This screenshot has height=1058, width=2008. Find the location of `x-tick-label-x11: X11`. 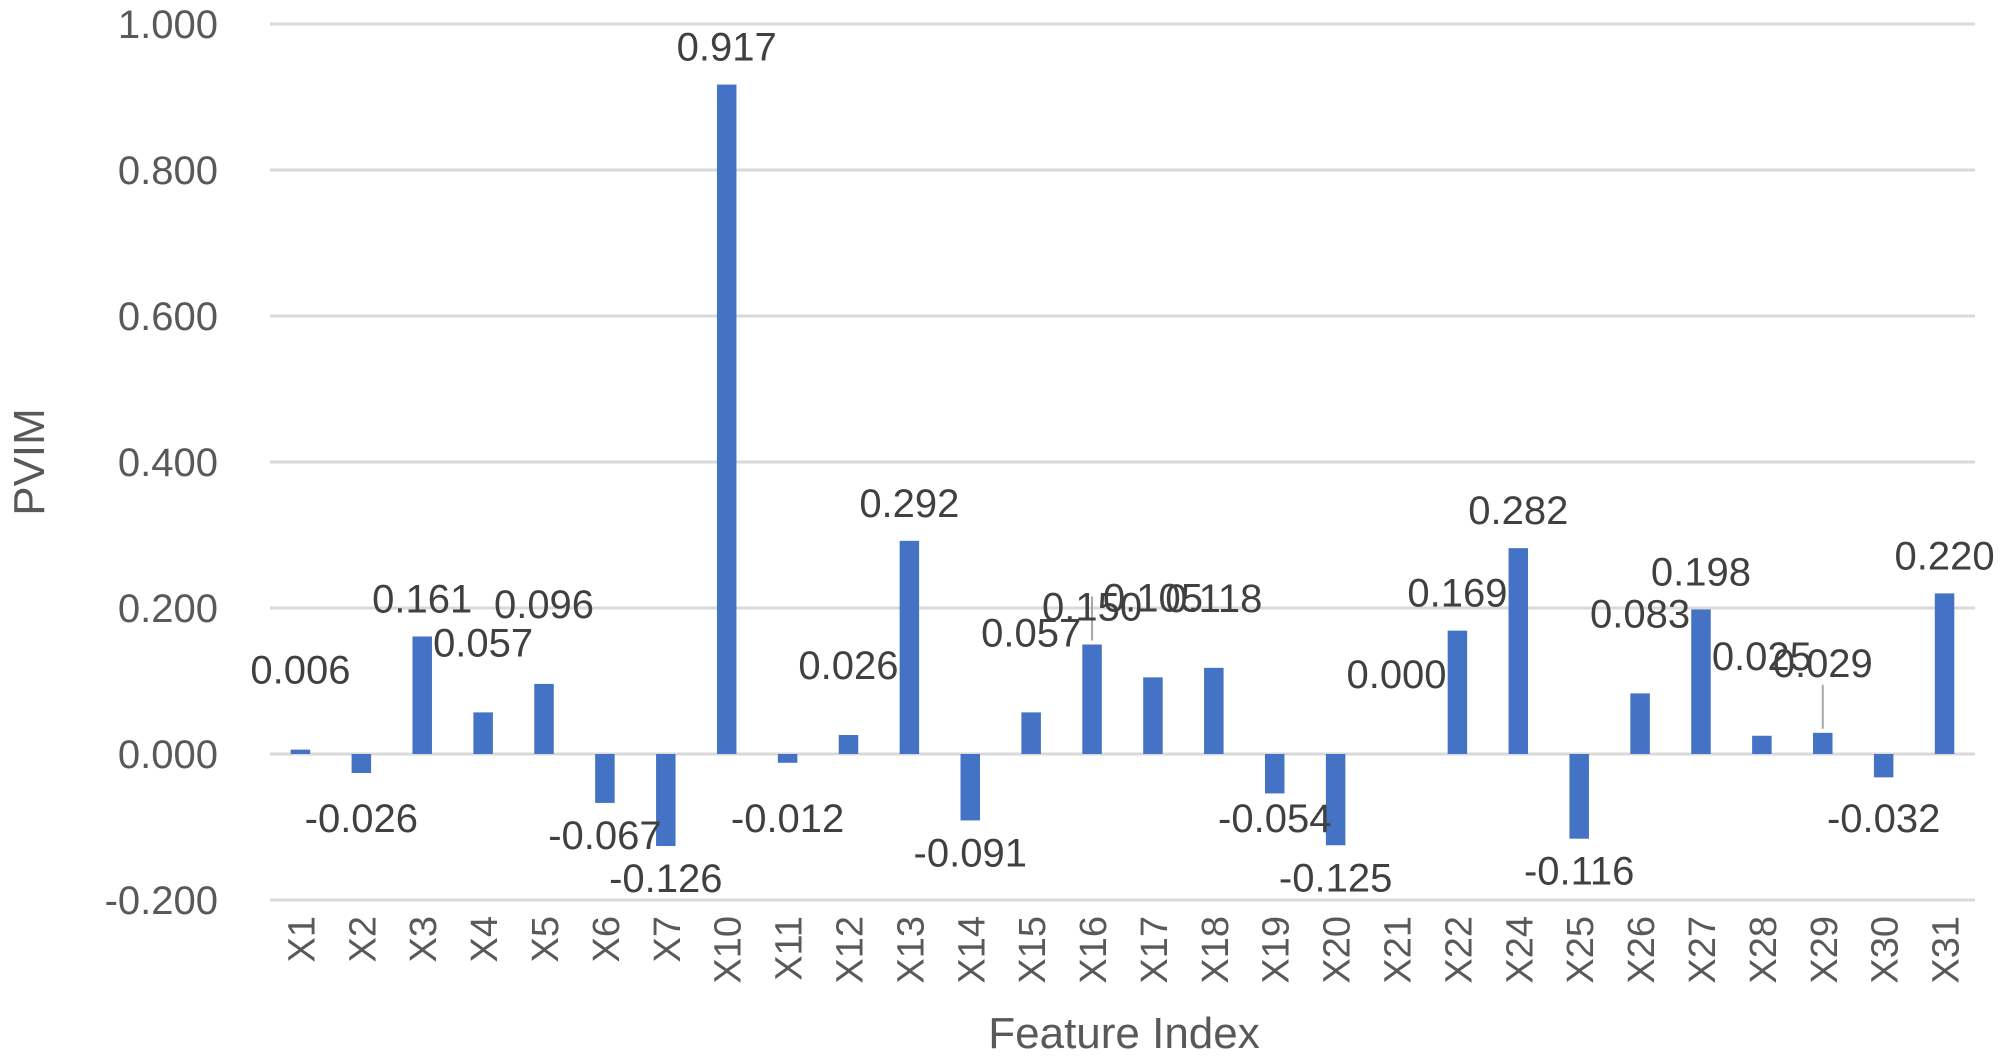

x-tick-label-x11: X11 is located at coordinates (790, 948).